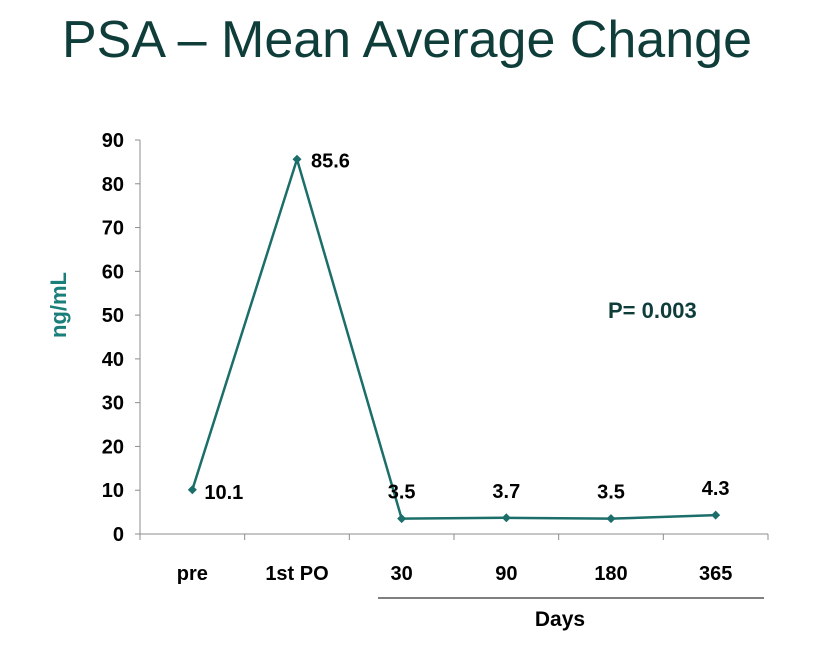 The image size is (814, 647). What do you see at coordinates (407, 40) in the screenshot?
I see `chart-title: PSA – Mean Average Change` at bounding box center [407, 40].